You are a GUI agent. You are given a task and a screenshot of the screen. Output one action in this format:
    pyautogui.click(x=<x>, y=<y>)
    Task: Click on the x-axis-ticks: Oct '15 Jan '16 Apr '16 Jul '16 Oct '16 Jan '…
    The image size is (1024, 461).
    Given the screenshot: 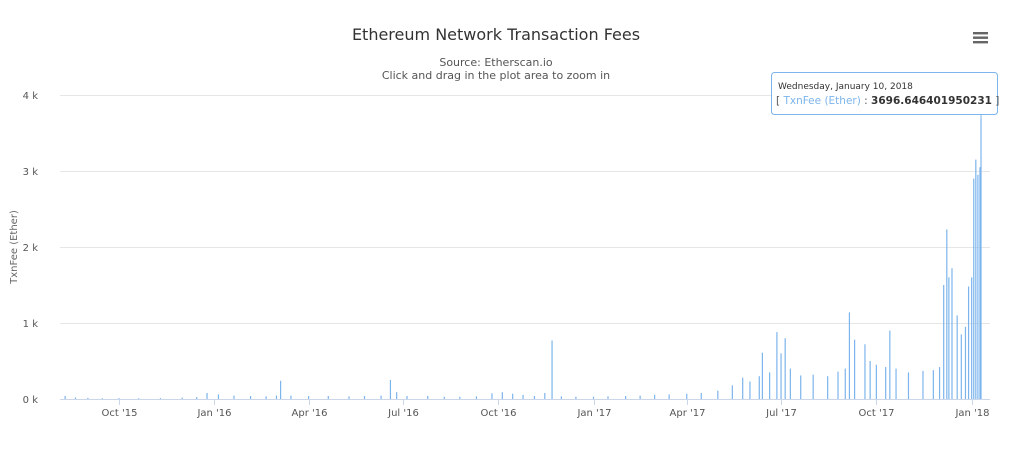 What is the action you would take?
    pyautogui.click(x=546, y=409)
    